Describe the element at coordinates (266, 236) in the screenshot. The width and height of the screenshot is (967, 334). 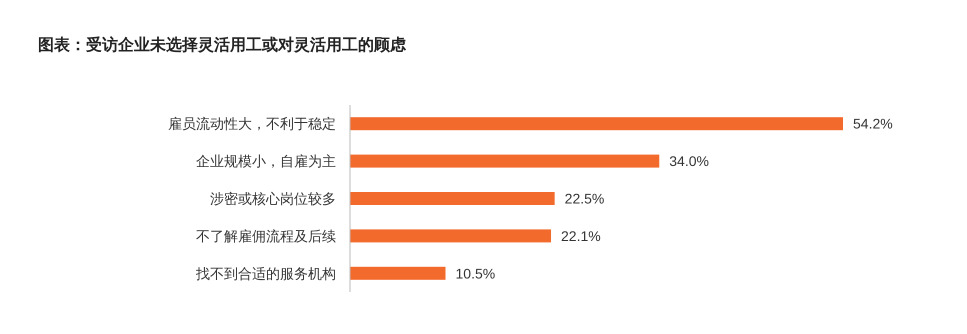
I see `y-tick-label: 不了解雇佣流程及后续` at that location.